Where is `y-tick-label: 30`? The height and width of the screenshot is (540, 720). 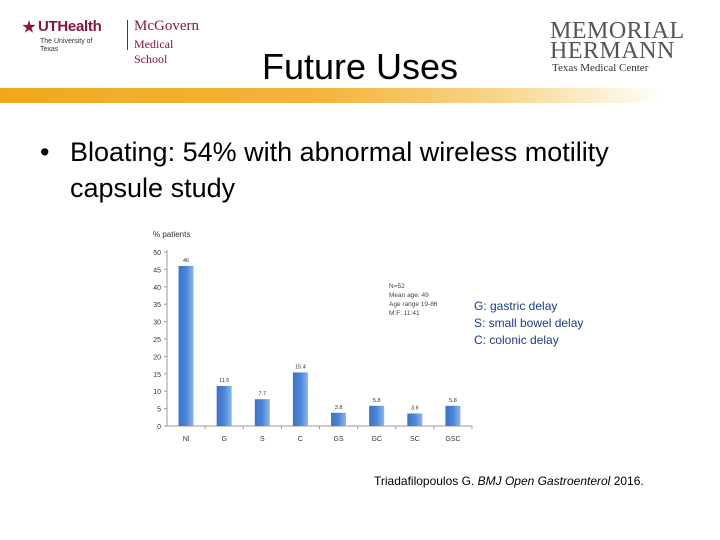
y-tick-label: 30 is located at coordinates (157, 323).